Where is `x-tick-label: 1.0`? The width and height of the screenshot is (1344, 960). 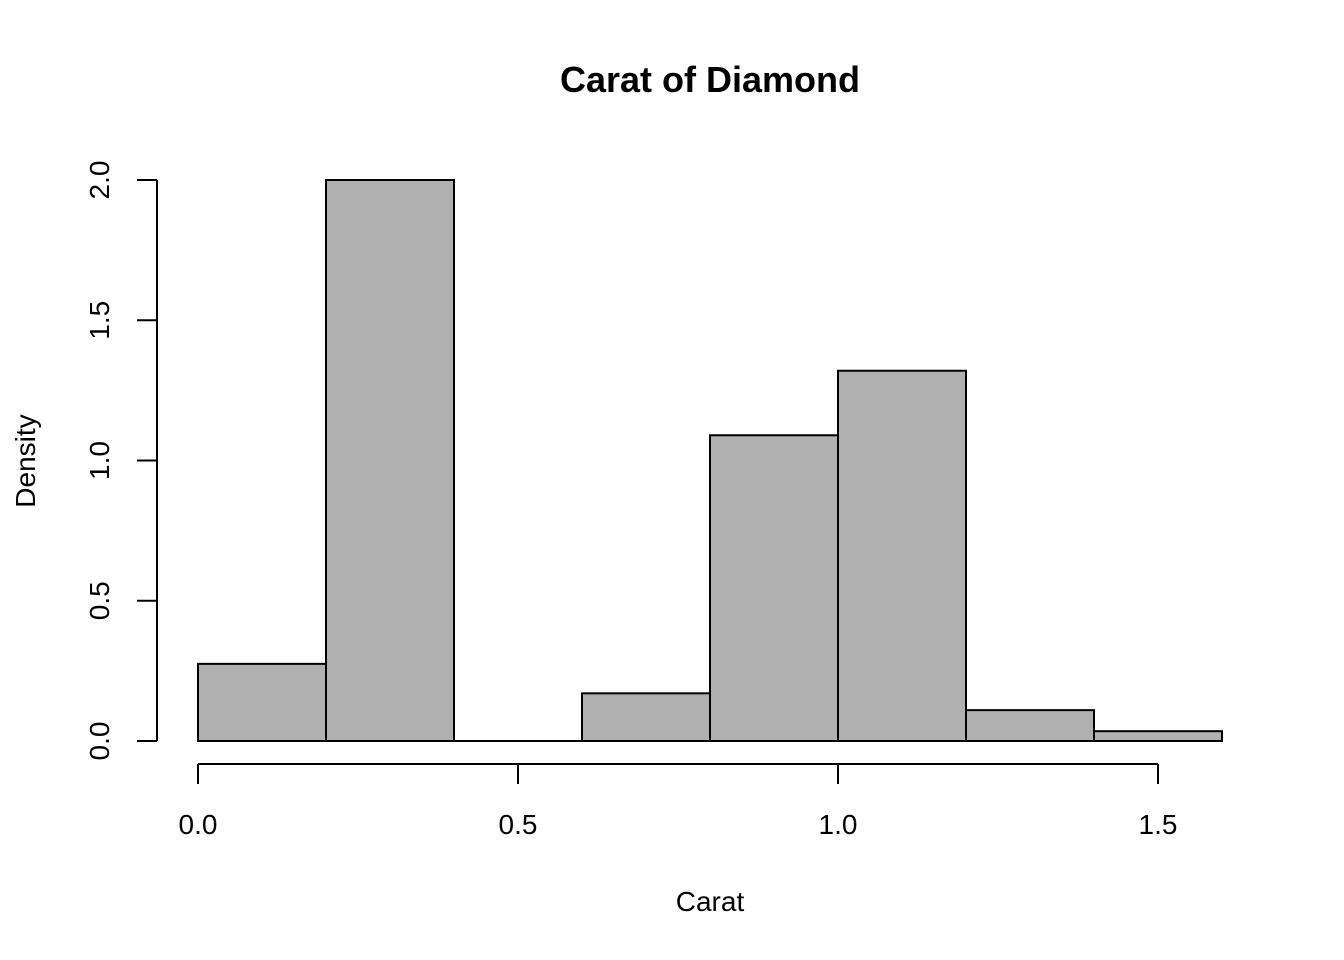 x-tick-label: 1.0 is located at coordinates (838, 824).